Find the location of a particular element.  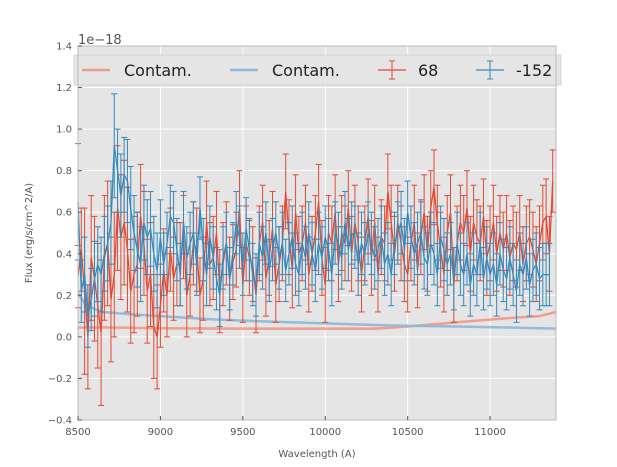

legend-item-3: 68 is located at coordinates (408, 70).